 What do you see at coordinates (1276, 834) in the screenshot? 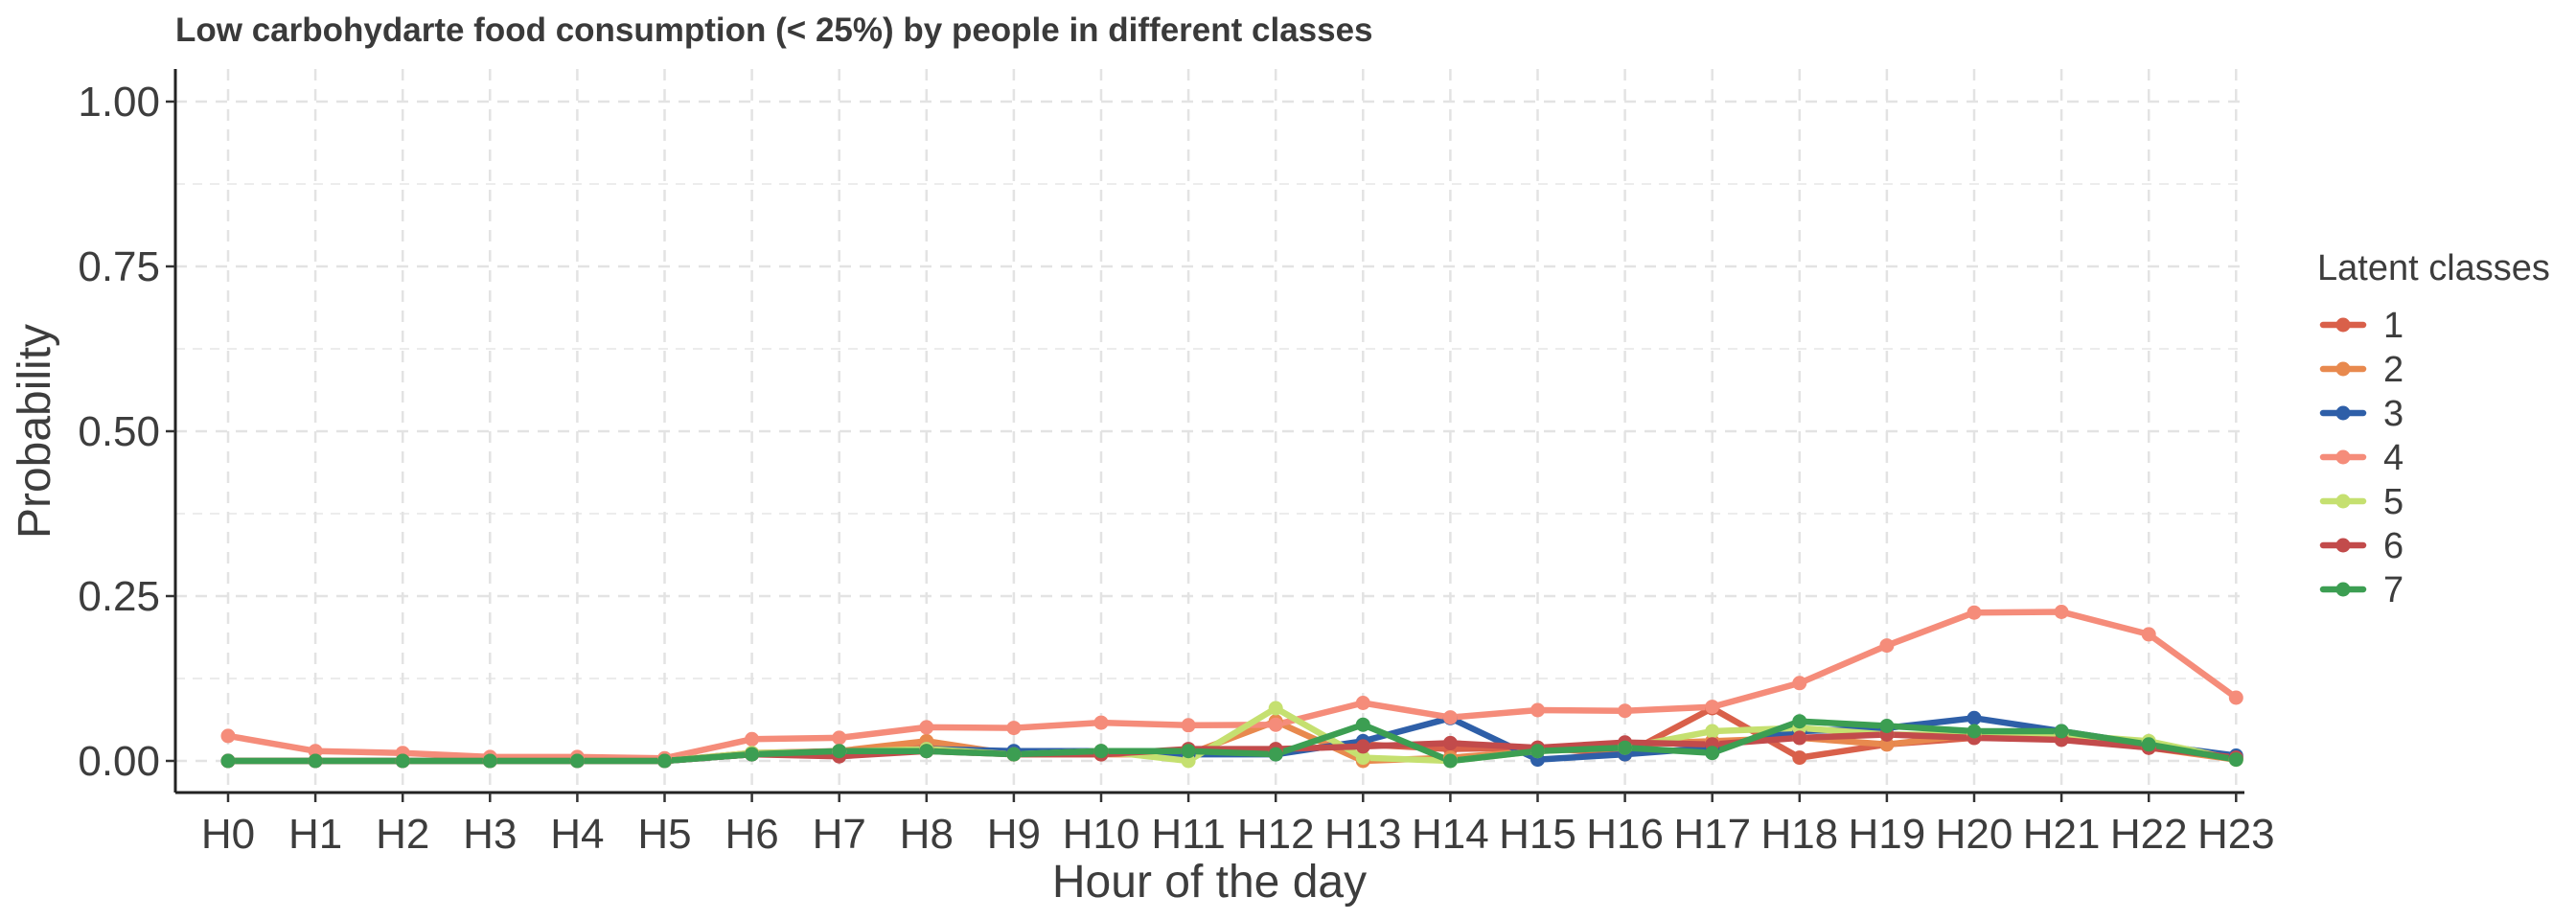
I see `x-tick-label: H12` at bounding box center [1276, 834].